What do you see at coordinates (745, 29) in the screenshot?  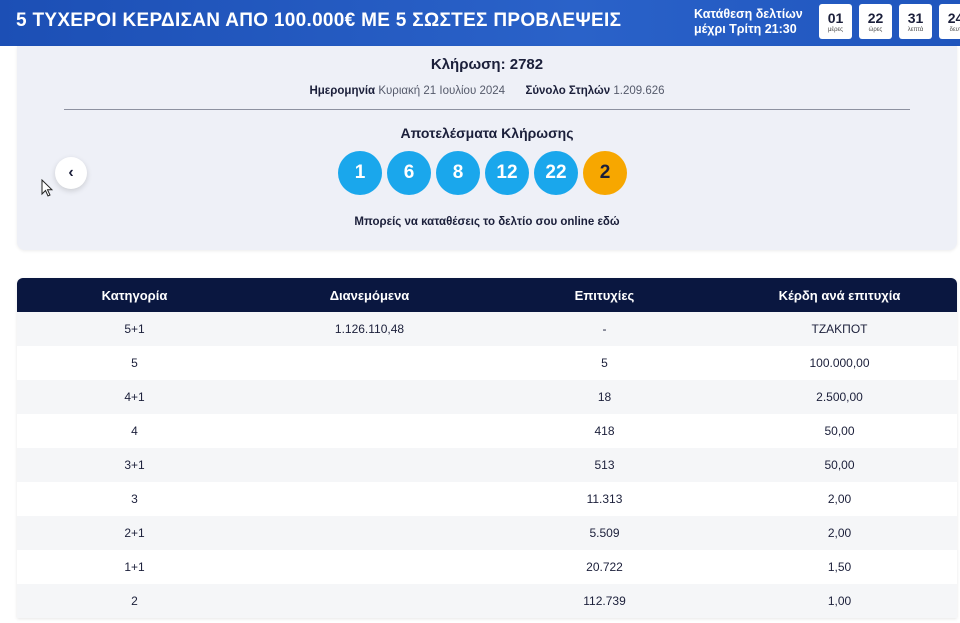 I see `deadline-line-2: μέχρι Τρίτη 21:30` at bounding box center [745, 29].